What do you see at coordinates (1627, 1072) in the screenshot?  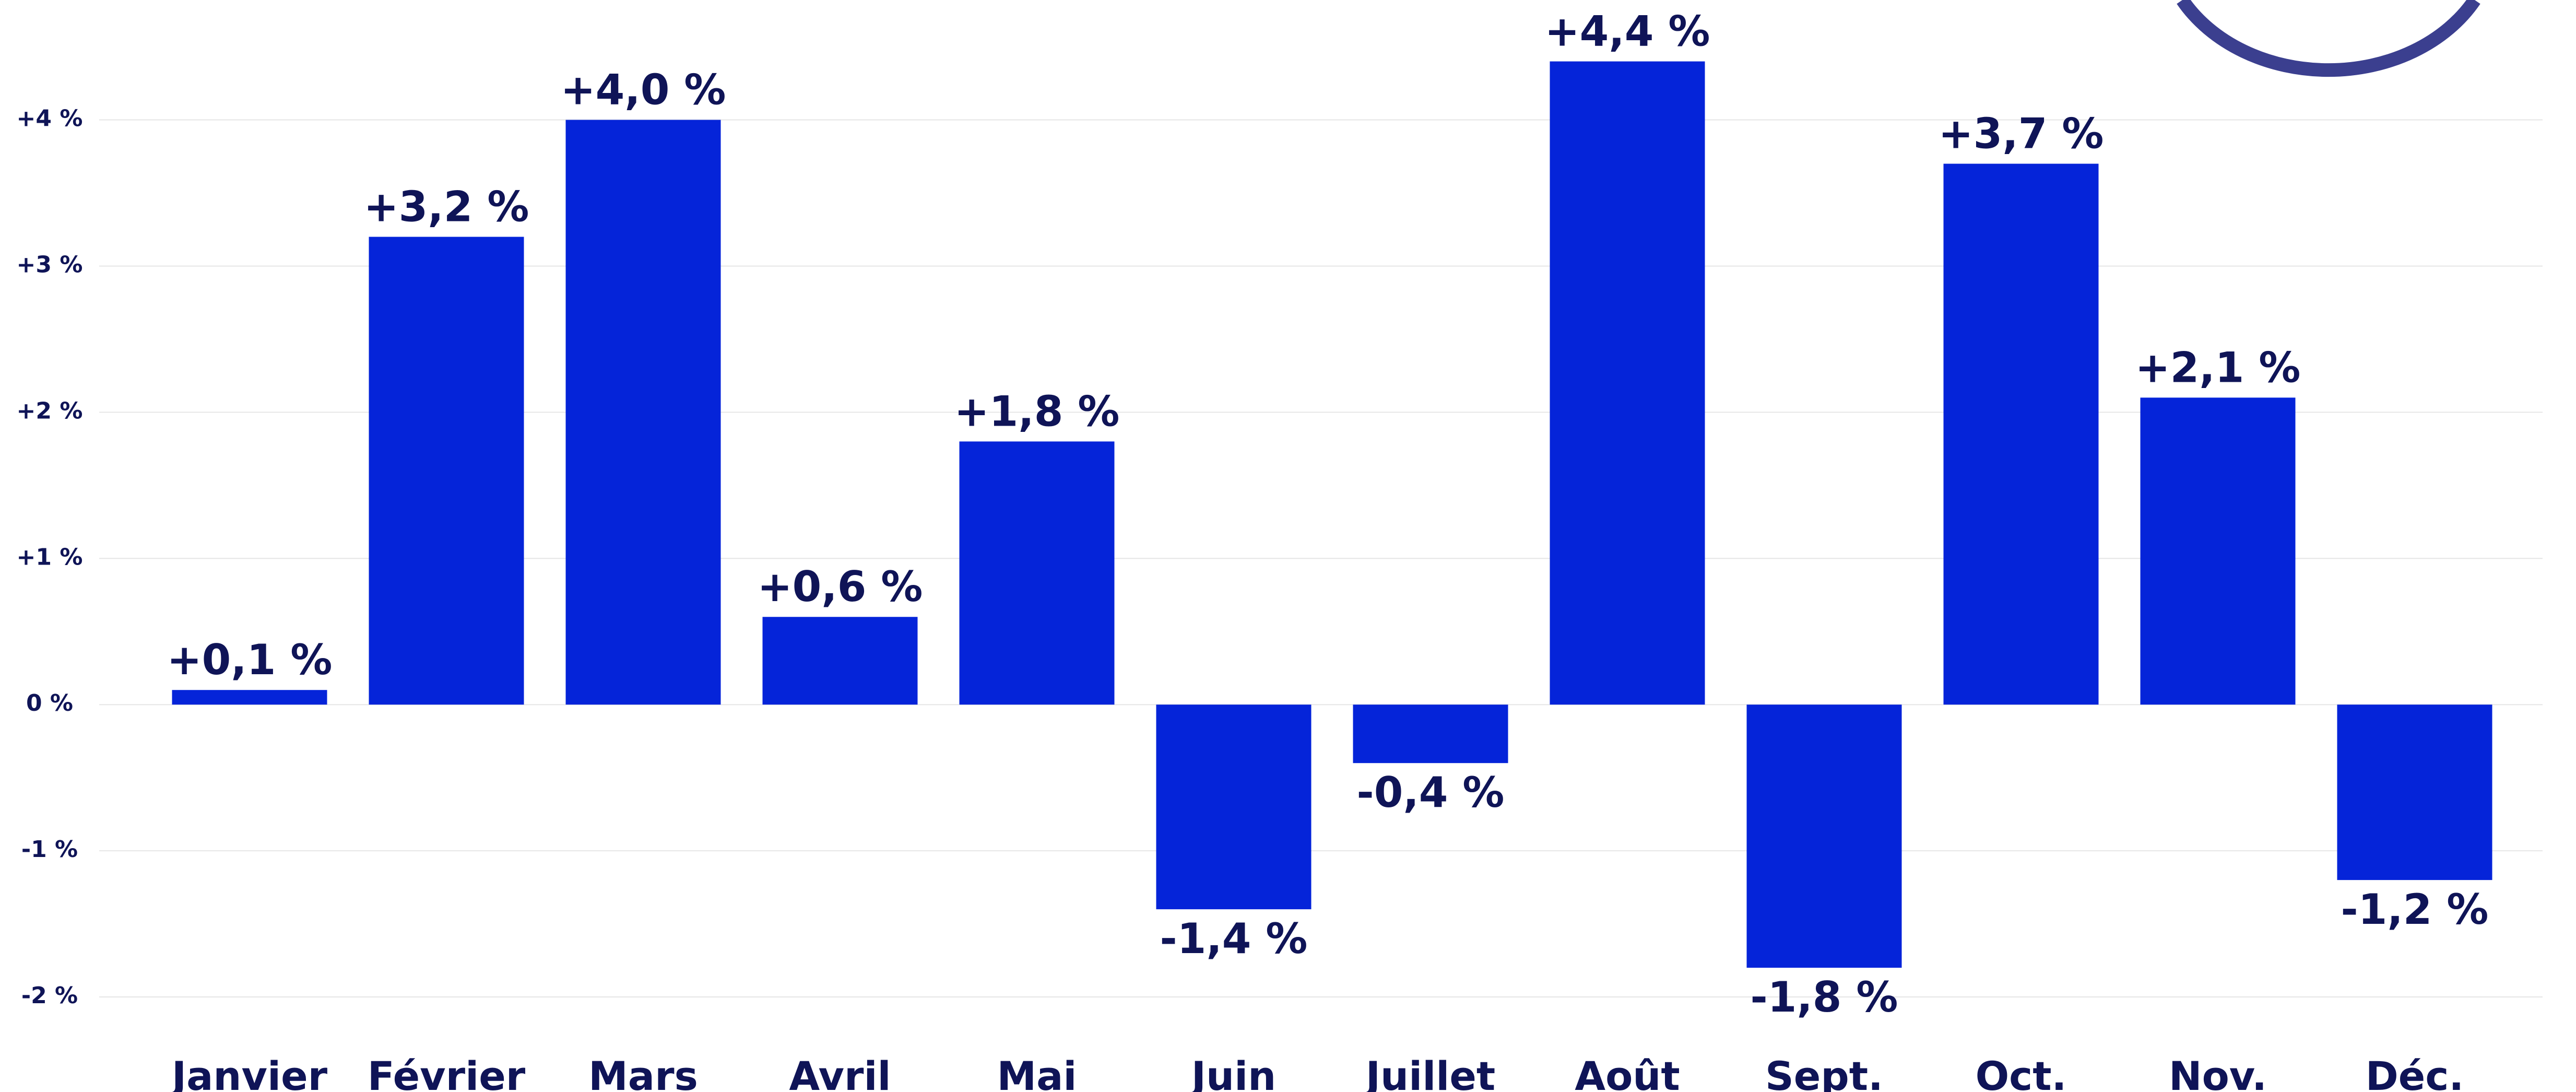 I see `x-tick-label: Août` at bounding box center [1627, 1072].